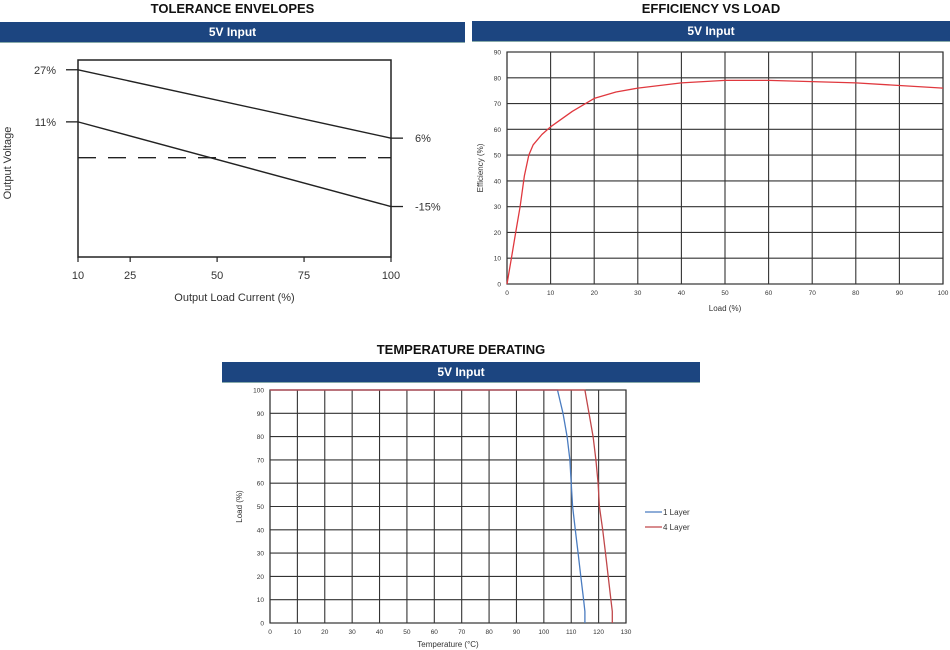 The width and height of the screenshot is (950, 650). Describe the element at coordinates (711, 8) in the screenshot. I see `efficiency-title: EFFICIENCY VS LOAD` at that location.